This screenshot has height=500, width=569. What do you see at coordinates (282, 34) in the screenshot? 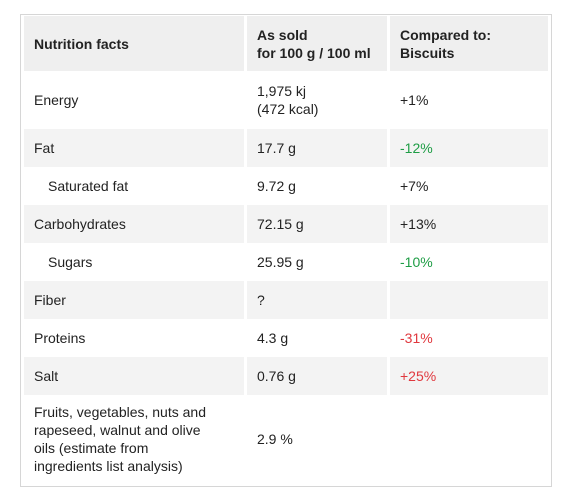
I see `header-as-sold-line1: As sold` at bounding box center [282, 34].